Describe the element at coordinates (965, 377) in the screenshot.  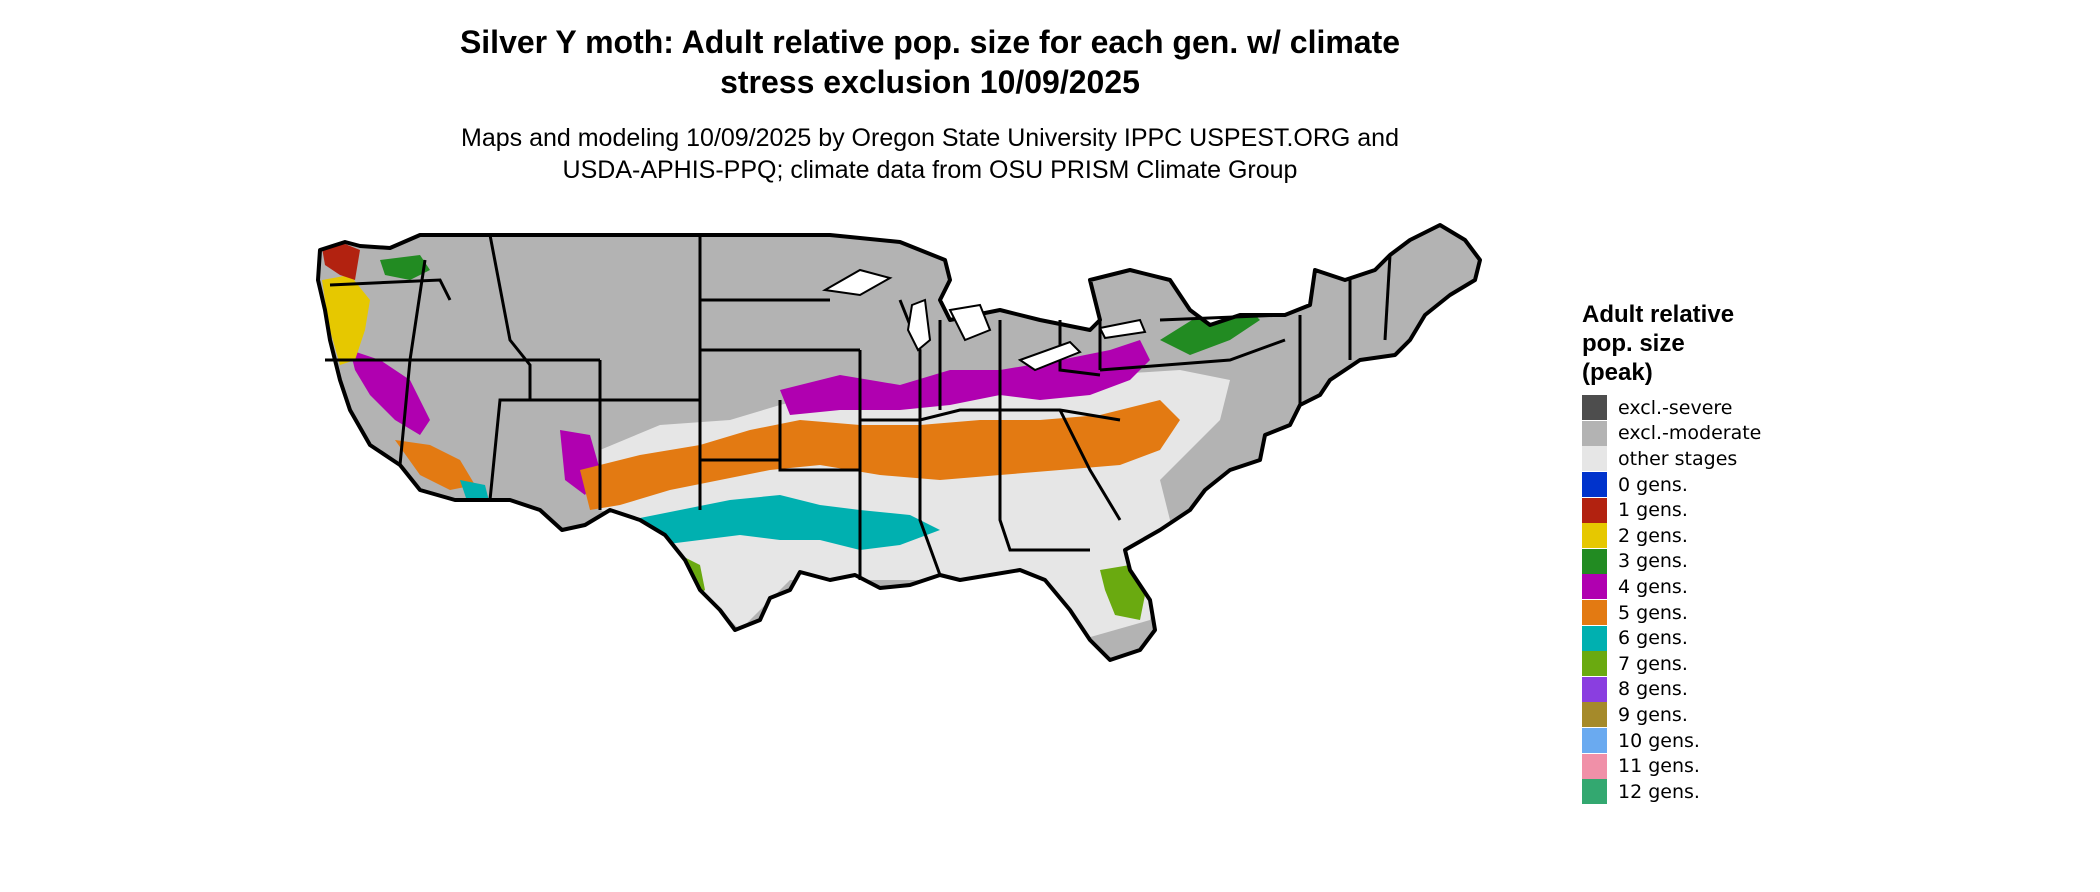
I see `zone-4-gens-east` at that location.